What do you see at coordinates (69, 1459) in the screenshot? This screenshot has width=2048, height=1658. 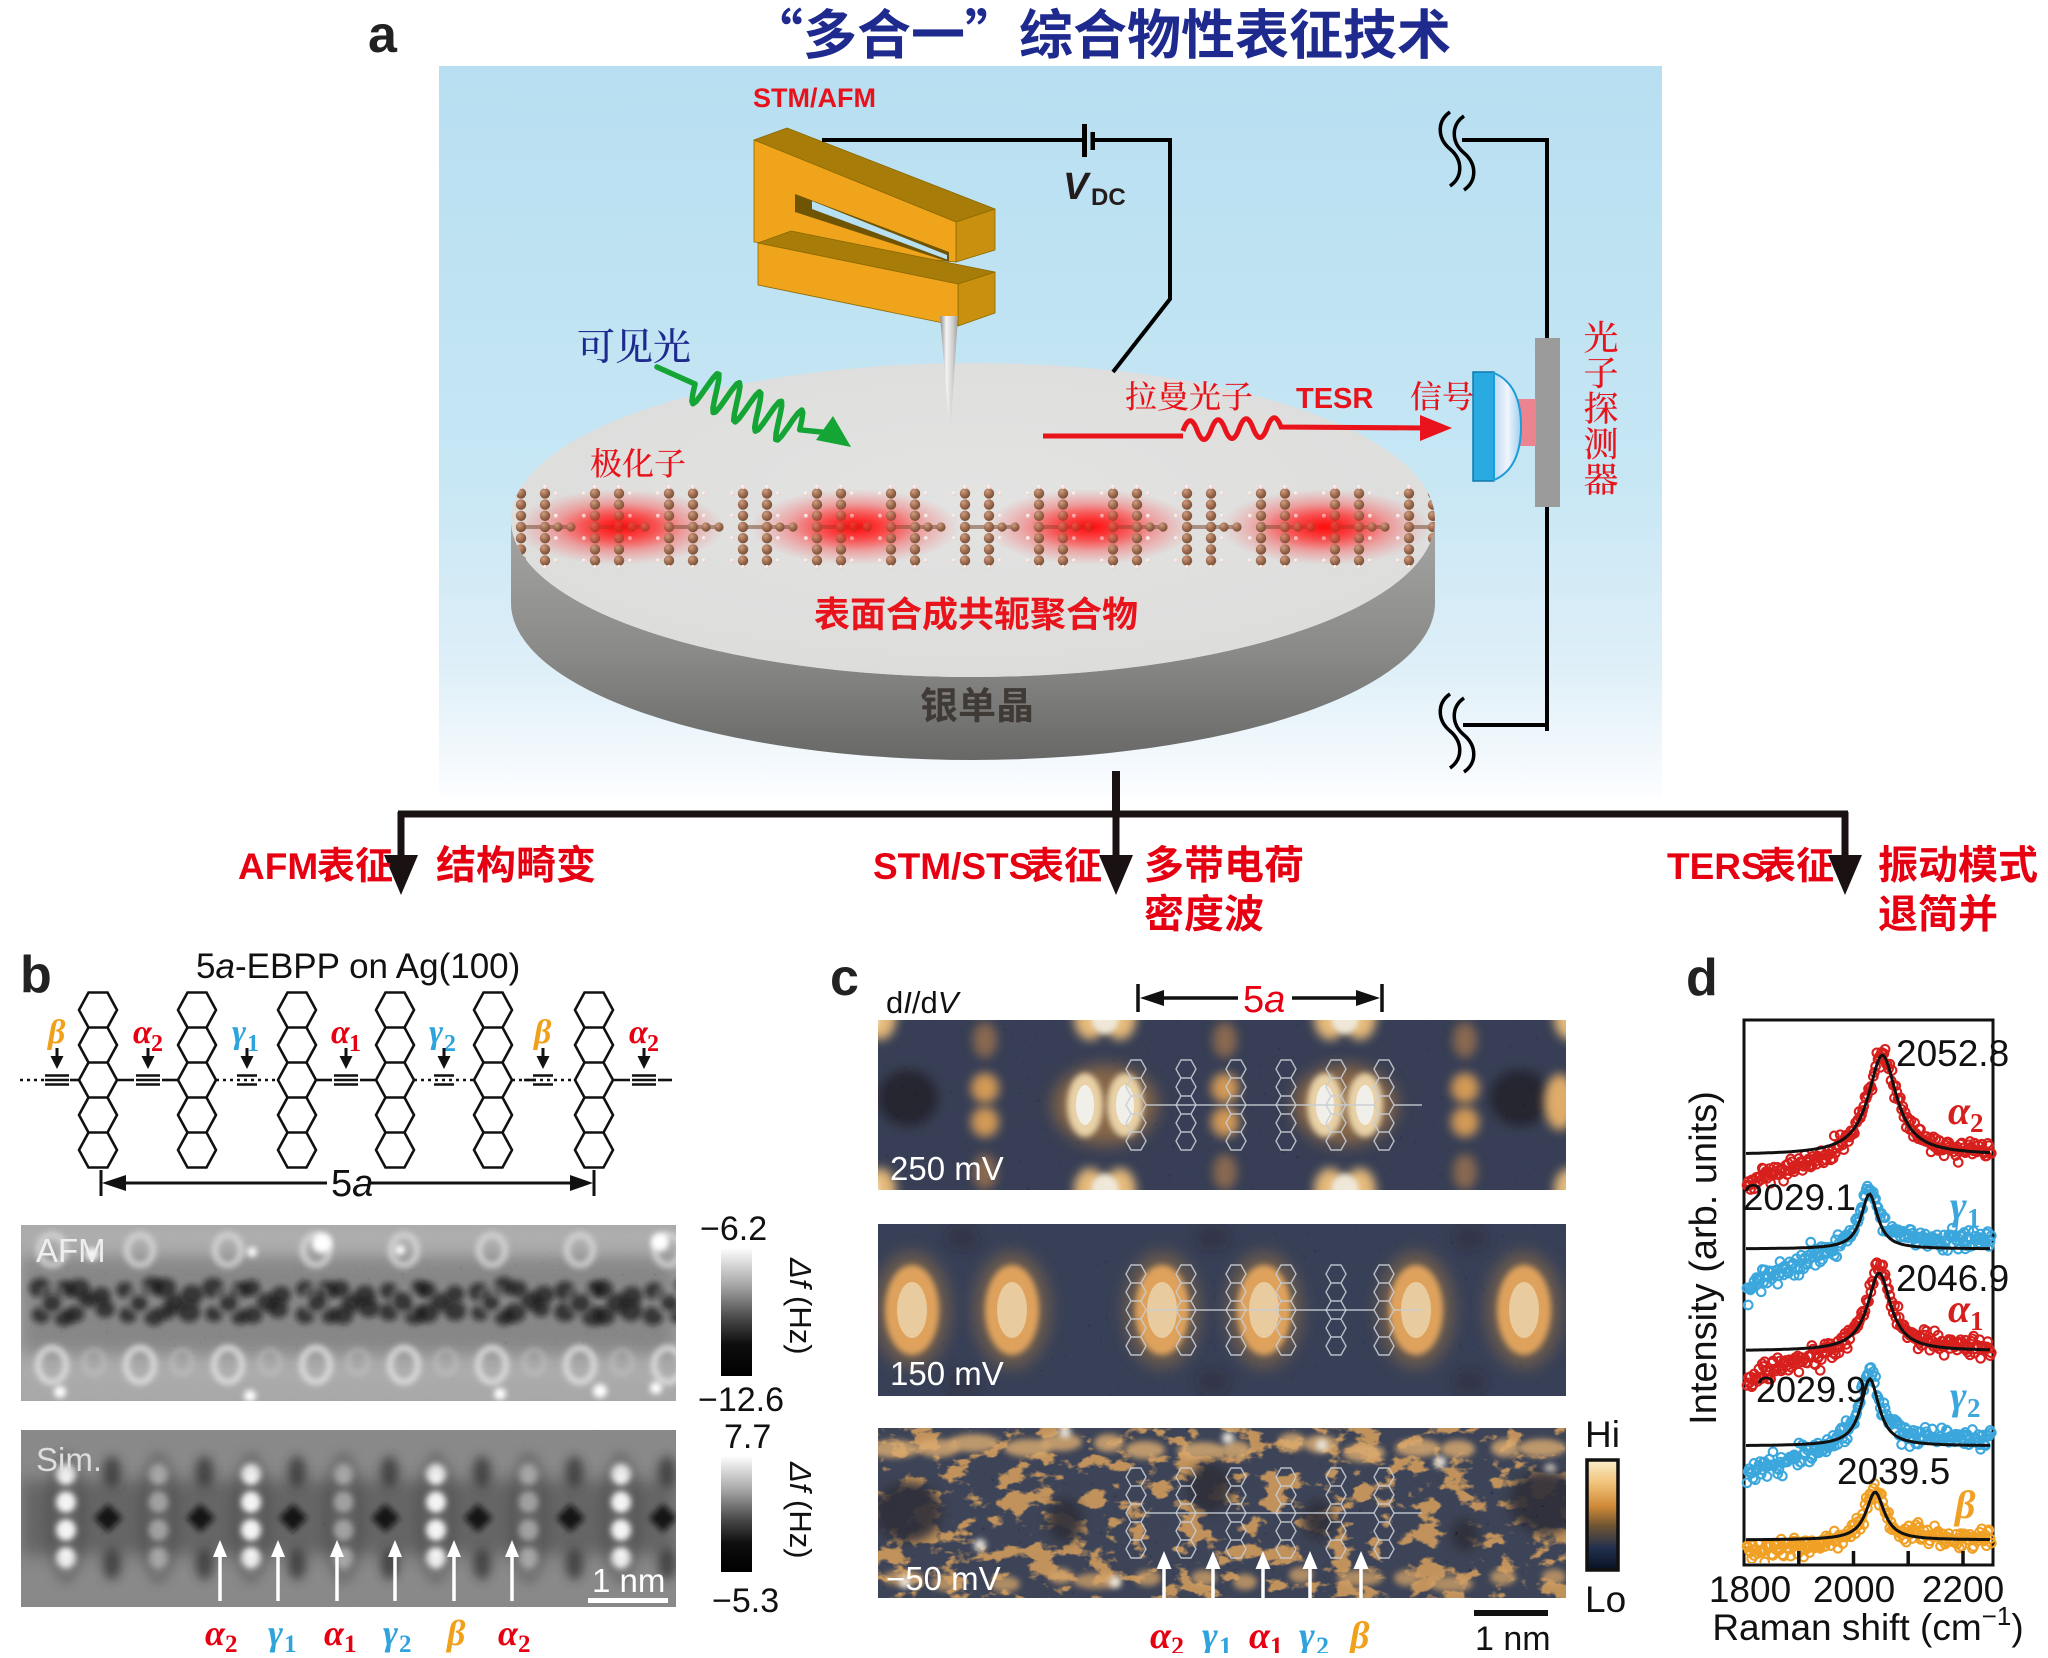 I see `svg-text: Sim.` at bounding box center [69, 1459].